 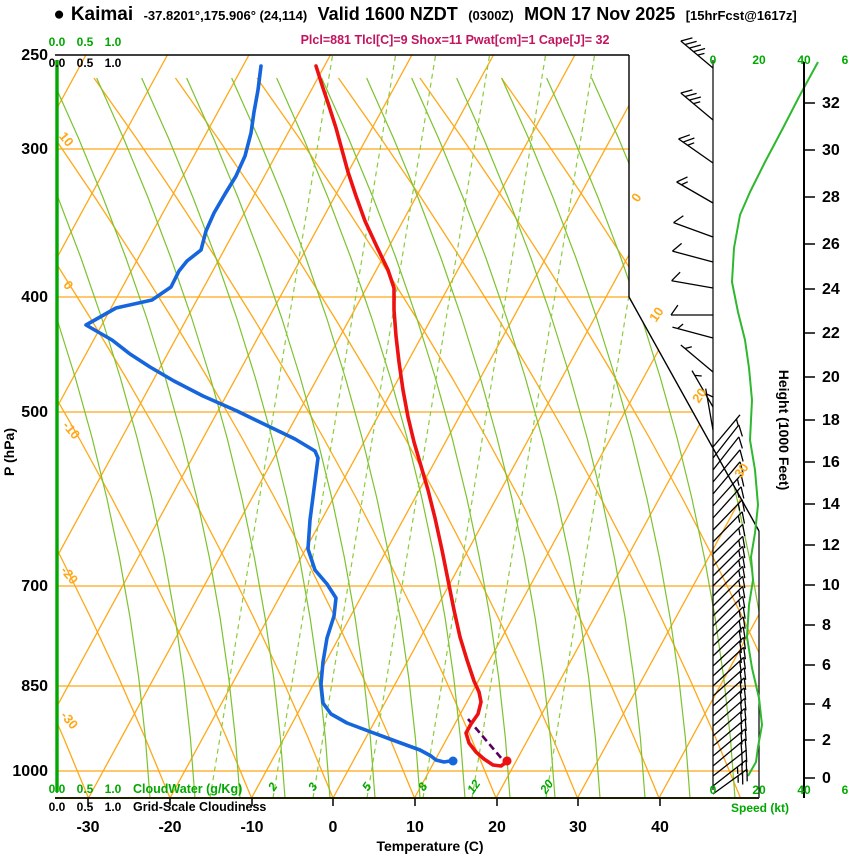 I want to click on temp-tick-label: -10, so click(x=251, y=827).